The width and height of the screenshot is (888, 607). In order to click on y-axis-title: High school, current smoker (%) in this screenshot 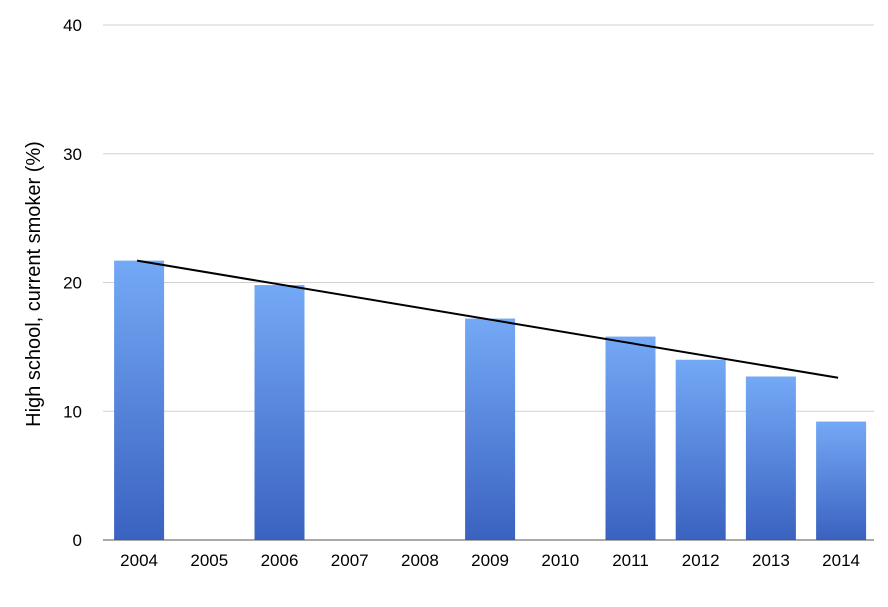, I will do `click(34, 284)`.